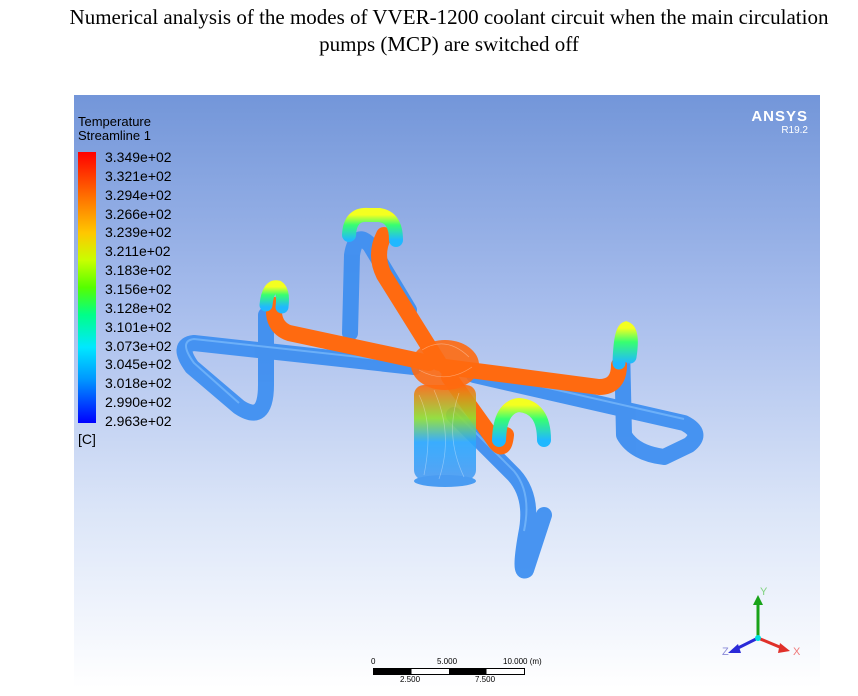  I want to click on ansys-logo: ANSYS R19.2, so click(779, 122).